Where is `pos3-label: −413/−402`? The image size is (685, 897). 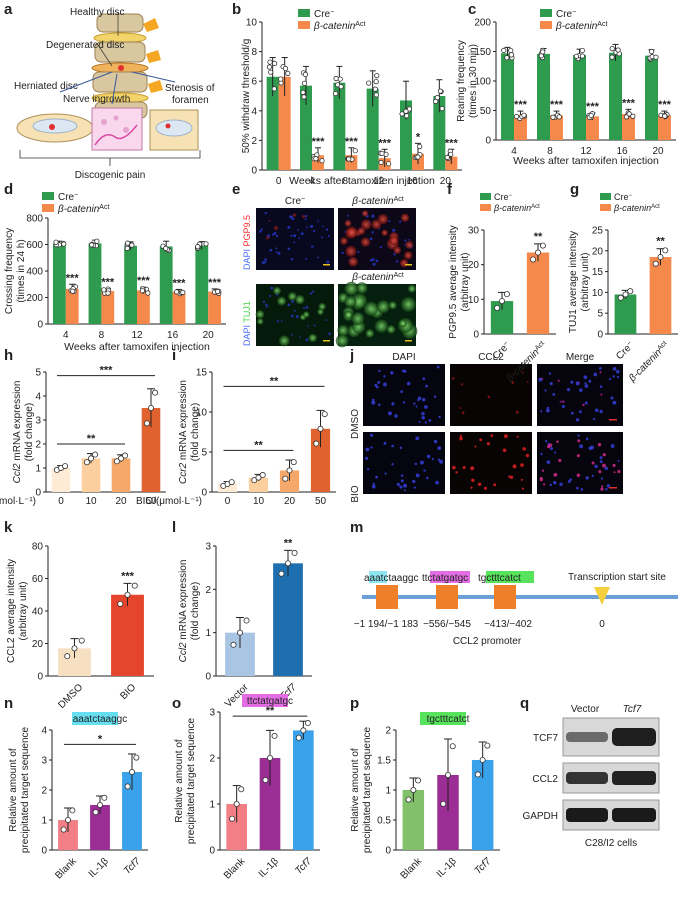 pos3-label: −413/−402 is located at coordinates (508, 624).